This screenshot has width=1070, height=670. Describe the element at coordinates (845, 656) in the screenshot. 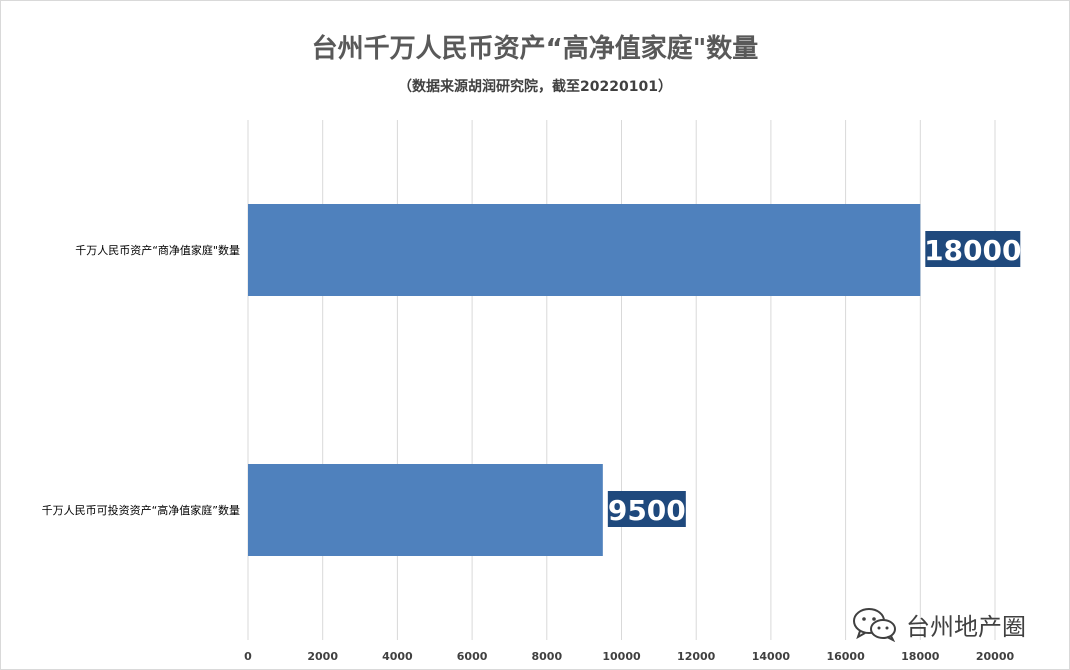

I see `x-tick-label: 16000` at that location.